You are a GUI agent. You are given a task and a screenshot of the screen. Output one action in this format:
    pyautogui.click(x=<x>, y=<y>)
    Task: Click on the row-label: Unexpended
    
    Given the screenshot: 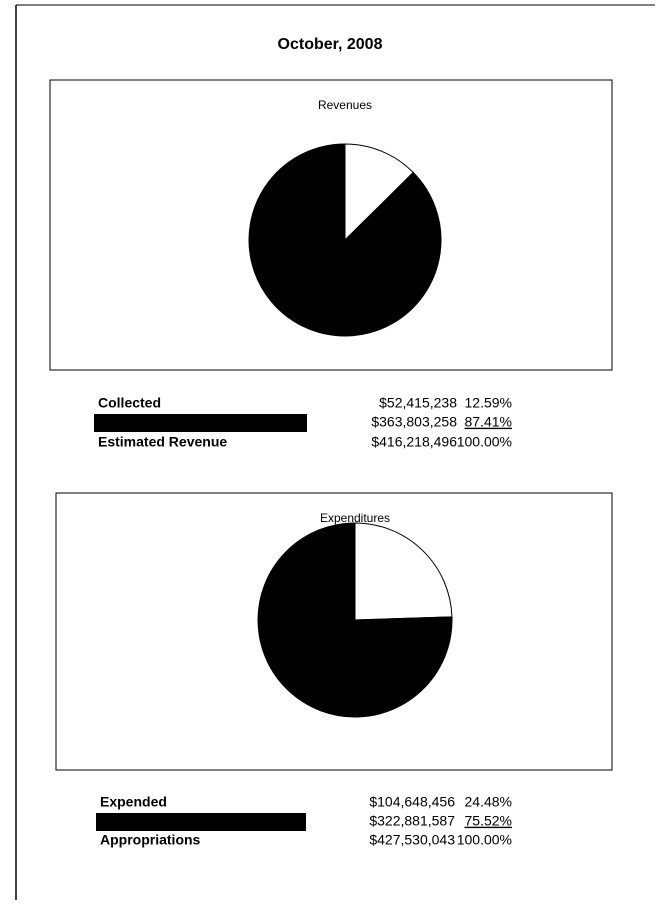 What is the action you would take?
    pyautogui.click(x=142, y=821)
    